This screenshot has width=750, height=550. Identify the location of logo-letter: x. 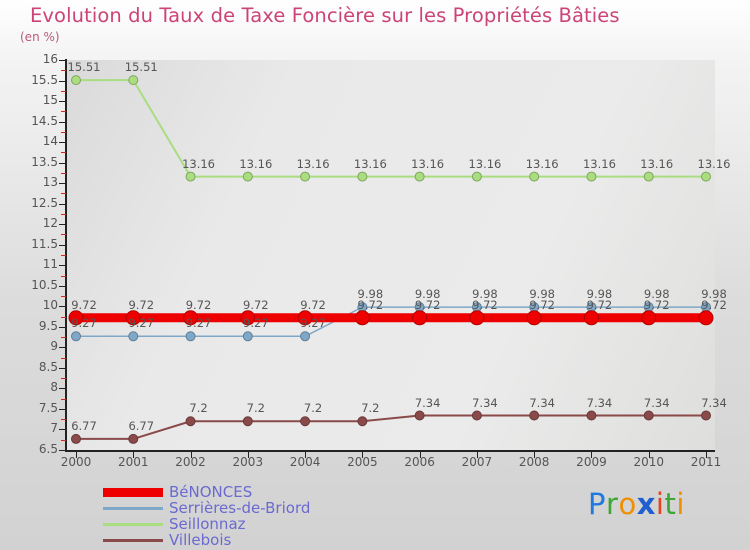
(646, 504).